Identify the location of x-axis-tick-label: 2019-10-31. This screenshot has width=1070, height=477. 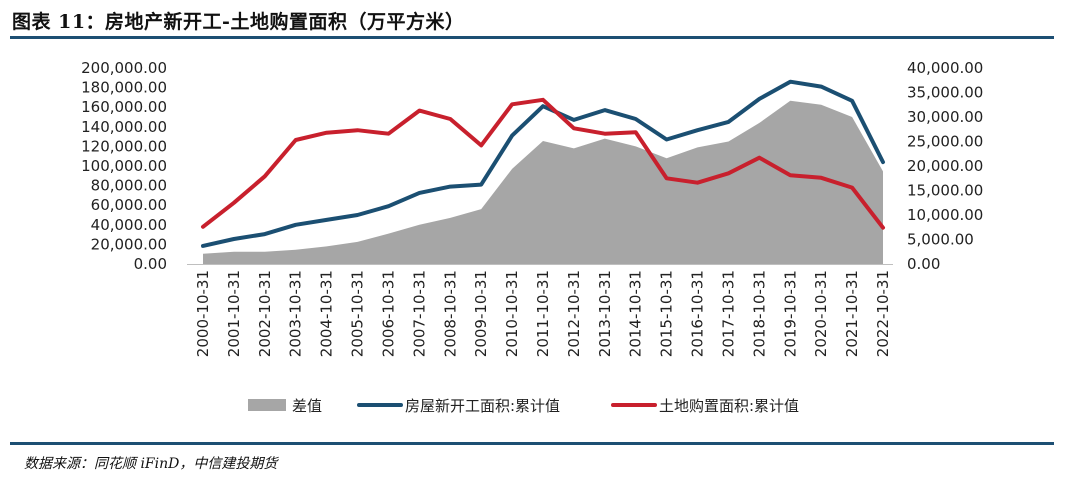
(790, 313).